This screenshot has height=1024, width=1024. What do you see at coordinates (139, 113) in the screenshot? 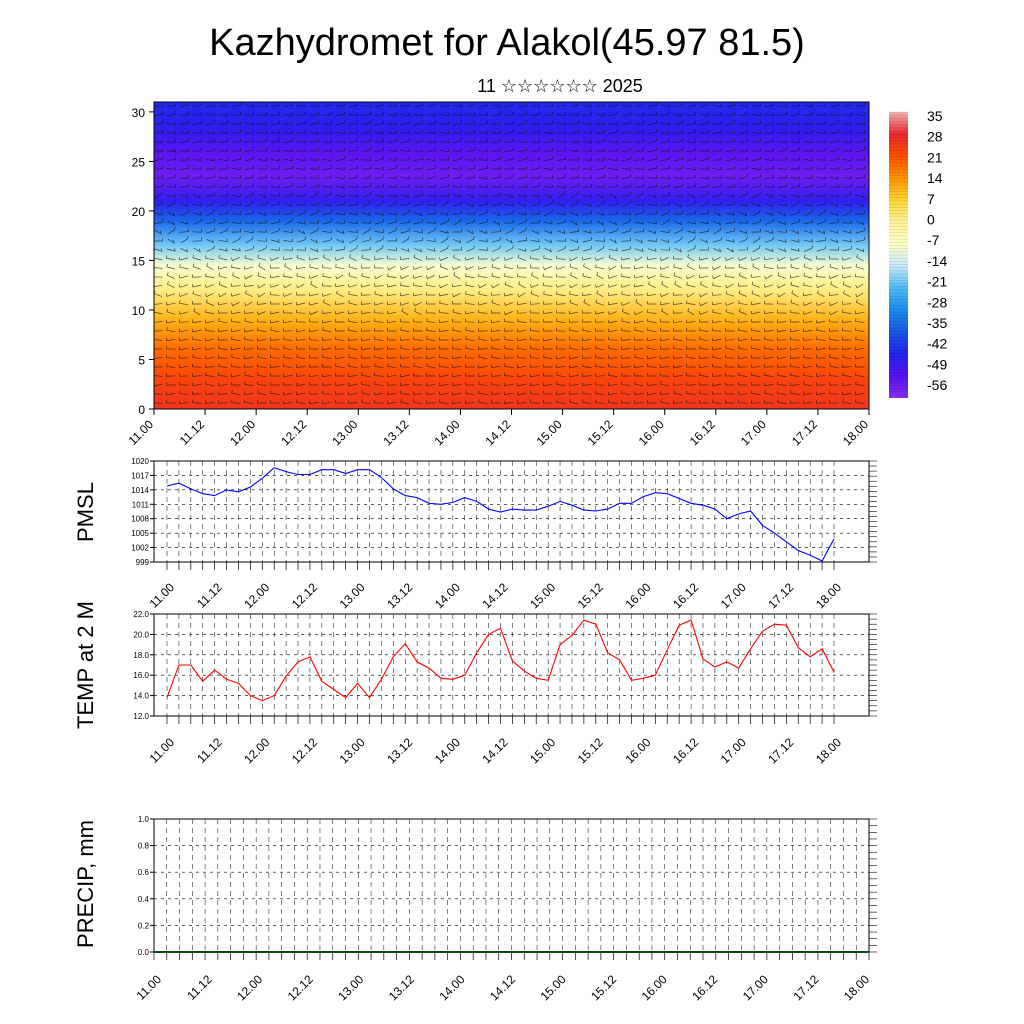
I see `heatmap-y-tick-label: 30` at bounding box center [139, 113].